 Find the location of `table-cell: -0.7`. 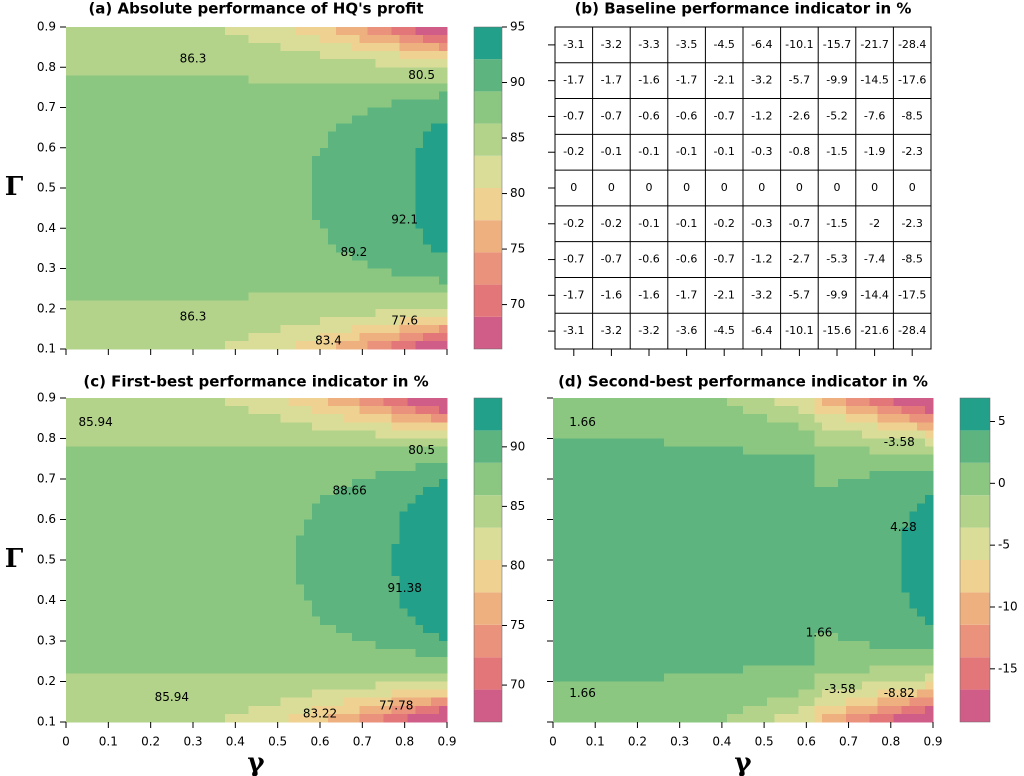

table-cell: -0.7 is located at coordinates (723, 259).